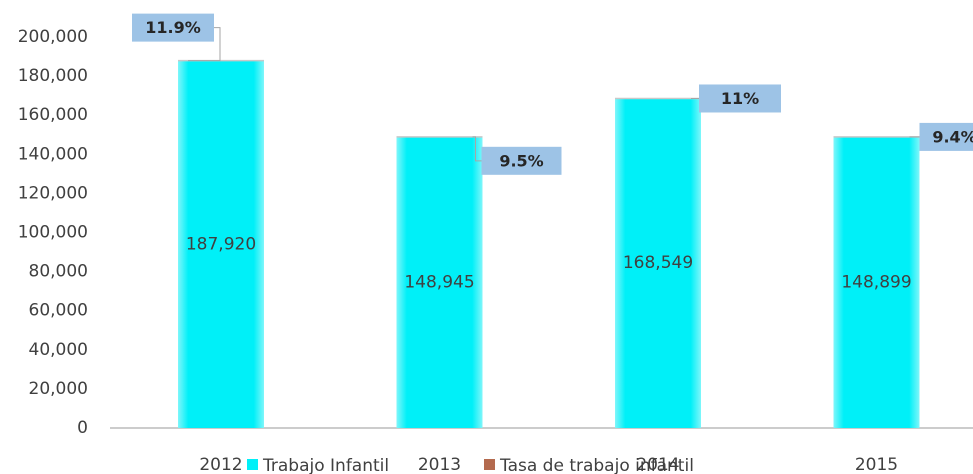 This screenshot has width=973, height=474. I want to click on value-label: 148,945, so click(439, 282).